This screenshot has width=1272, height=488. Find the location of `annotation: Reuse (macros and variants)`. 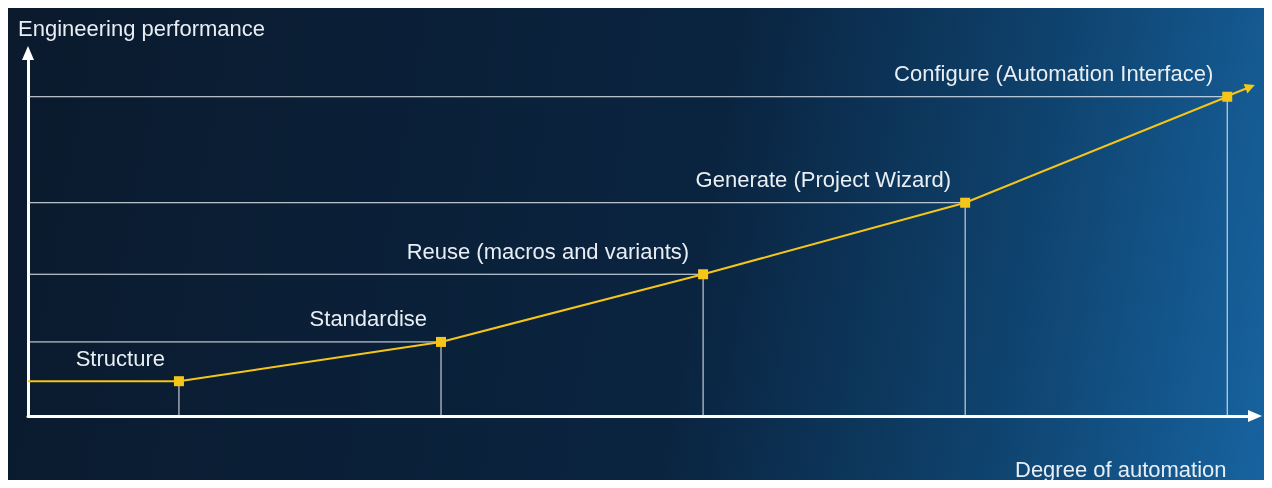

annotation: Reuse (macros and variants) is located at coordinates (548, 251).